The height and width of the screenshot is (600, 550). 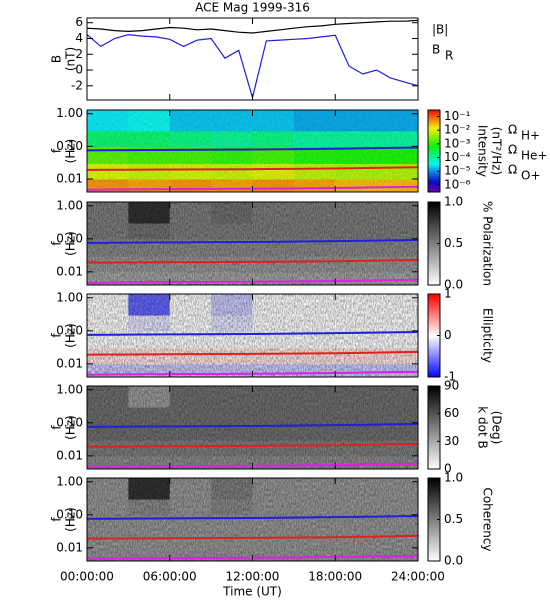 I want to click on legend-subscript: He+, so click(x=534, y=156).